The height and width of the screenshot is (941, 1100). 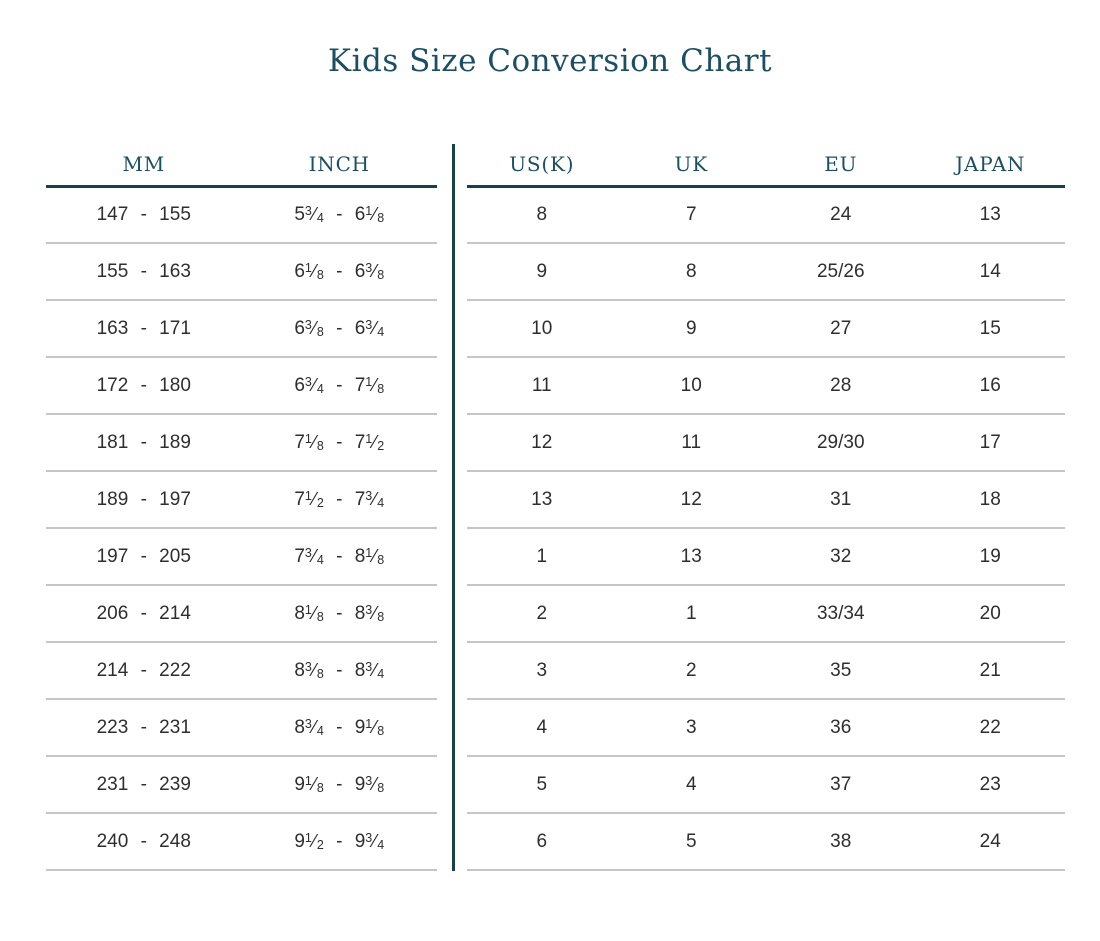 I want to click on us-size-cell: 13, so click(x=542, y=500).